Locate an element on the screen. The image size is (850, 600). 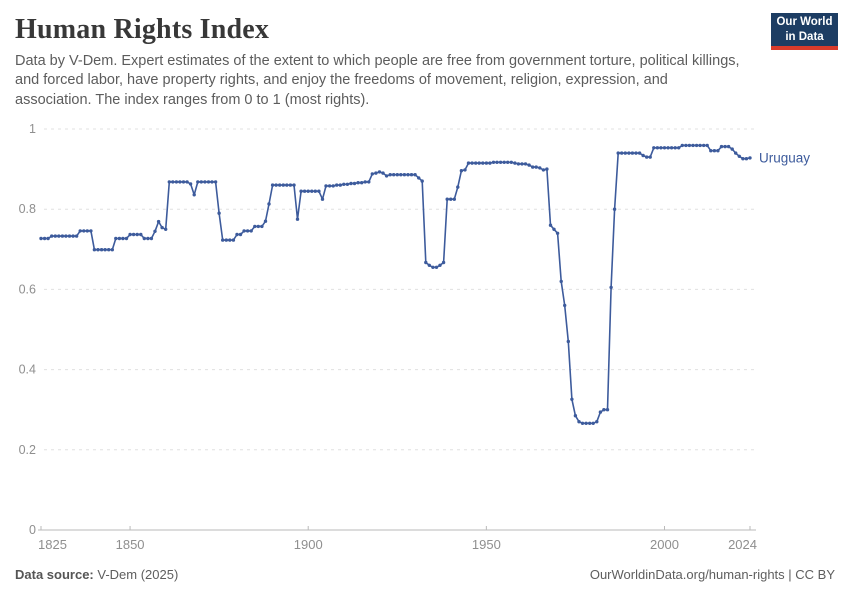
owid-logo-line2: in Data is located at coordinates (804, 36).